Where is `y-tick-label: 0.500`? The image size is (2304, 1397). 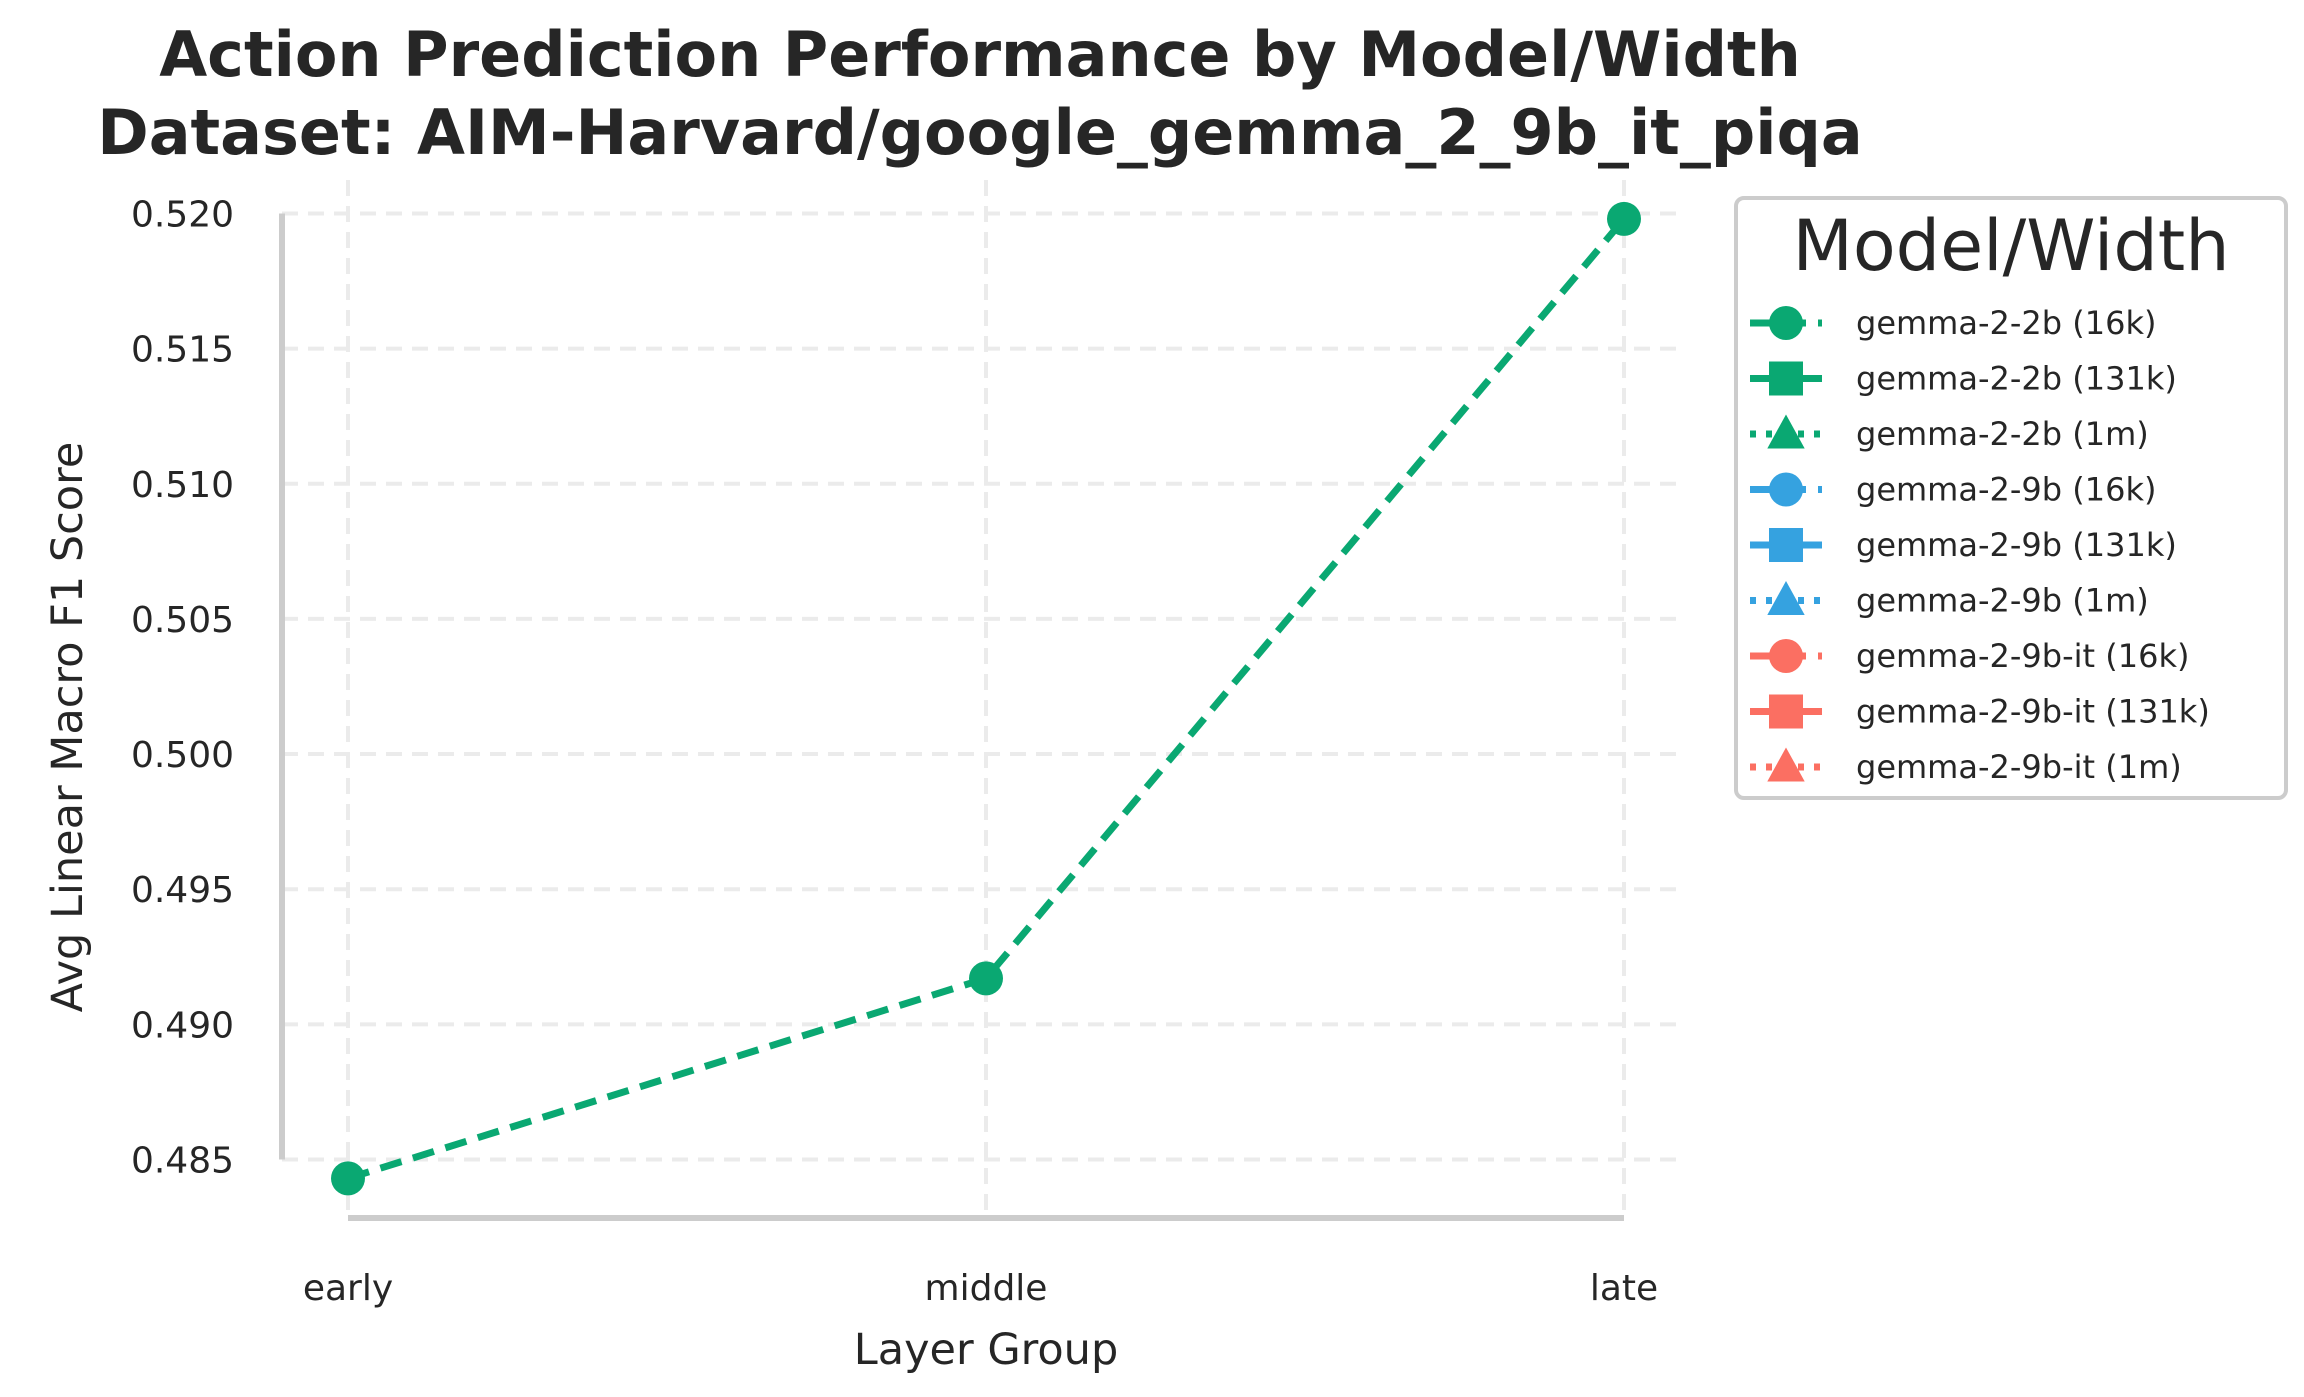
y-tick-label: 0.500 is located at coordinates (182, 755).